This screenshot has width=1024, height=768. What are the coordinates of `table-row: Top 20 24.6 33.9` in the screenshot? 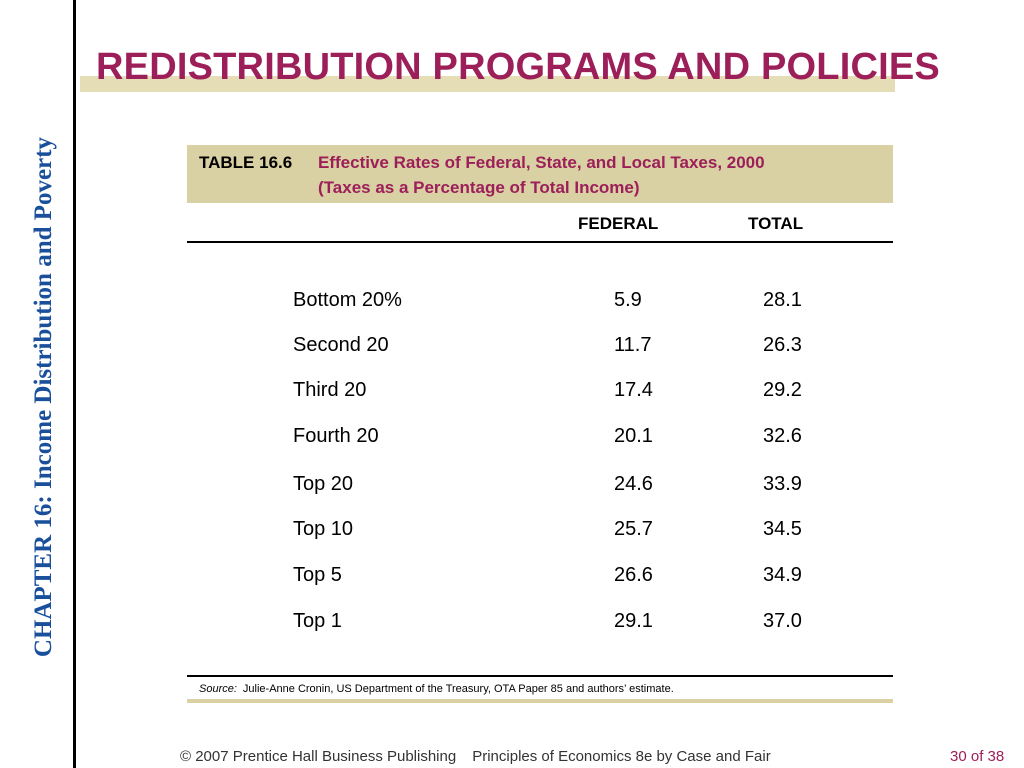 It's located at (512, 488).